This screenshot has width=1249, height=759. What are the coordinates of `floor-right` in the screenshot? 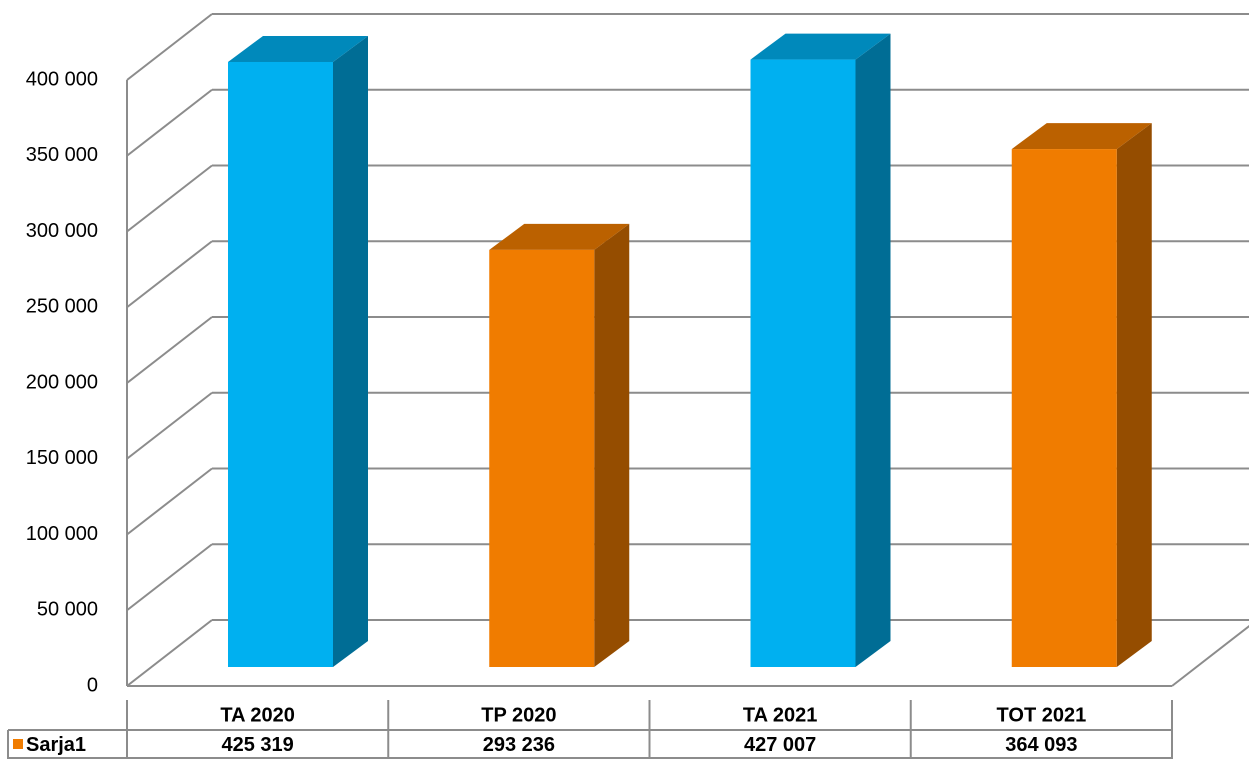 It's located at (1210, 655).